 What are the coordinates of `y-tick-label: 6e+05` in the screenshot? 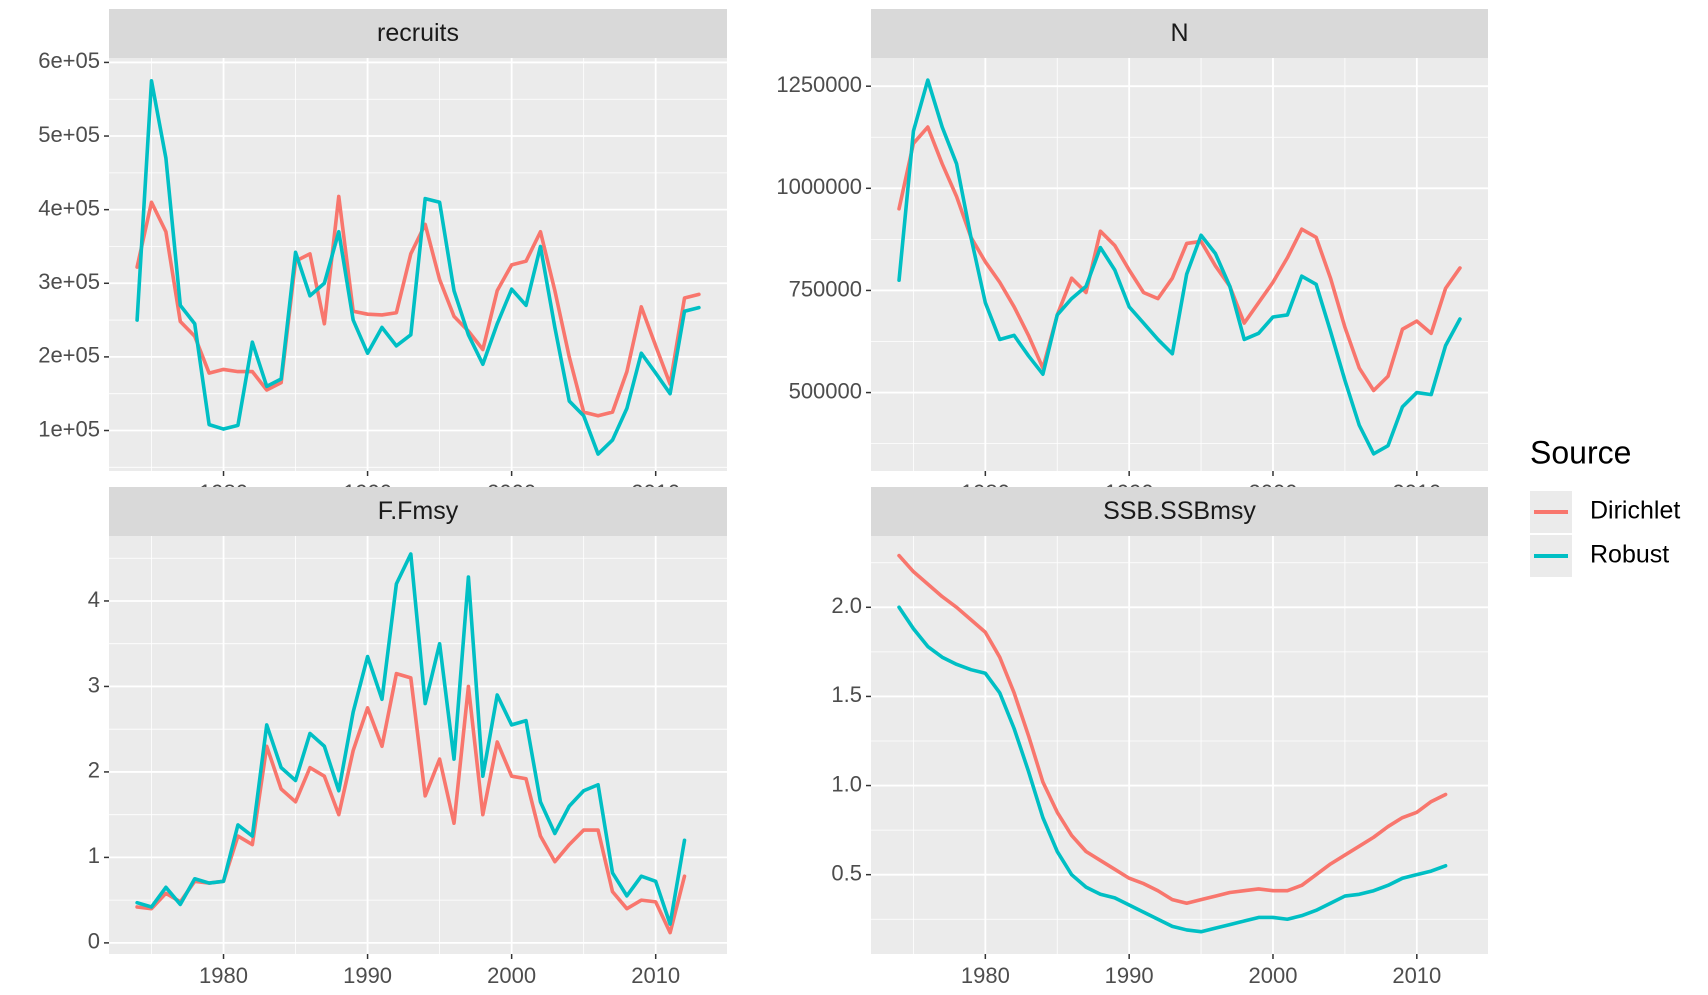 It's located at (69, 60).